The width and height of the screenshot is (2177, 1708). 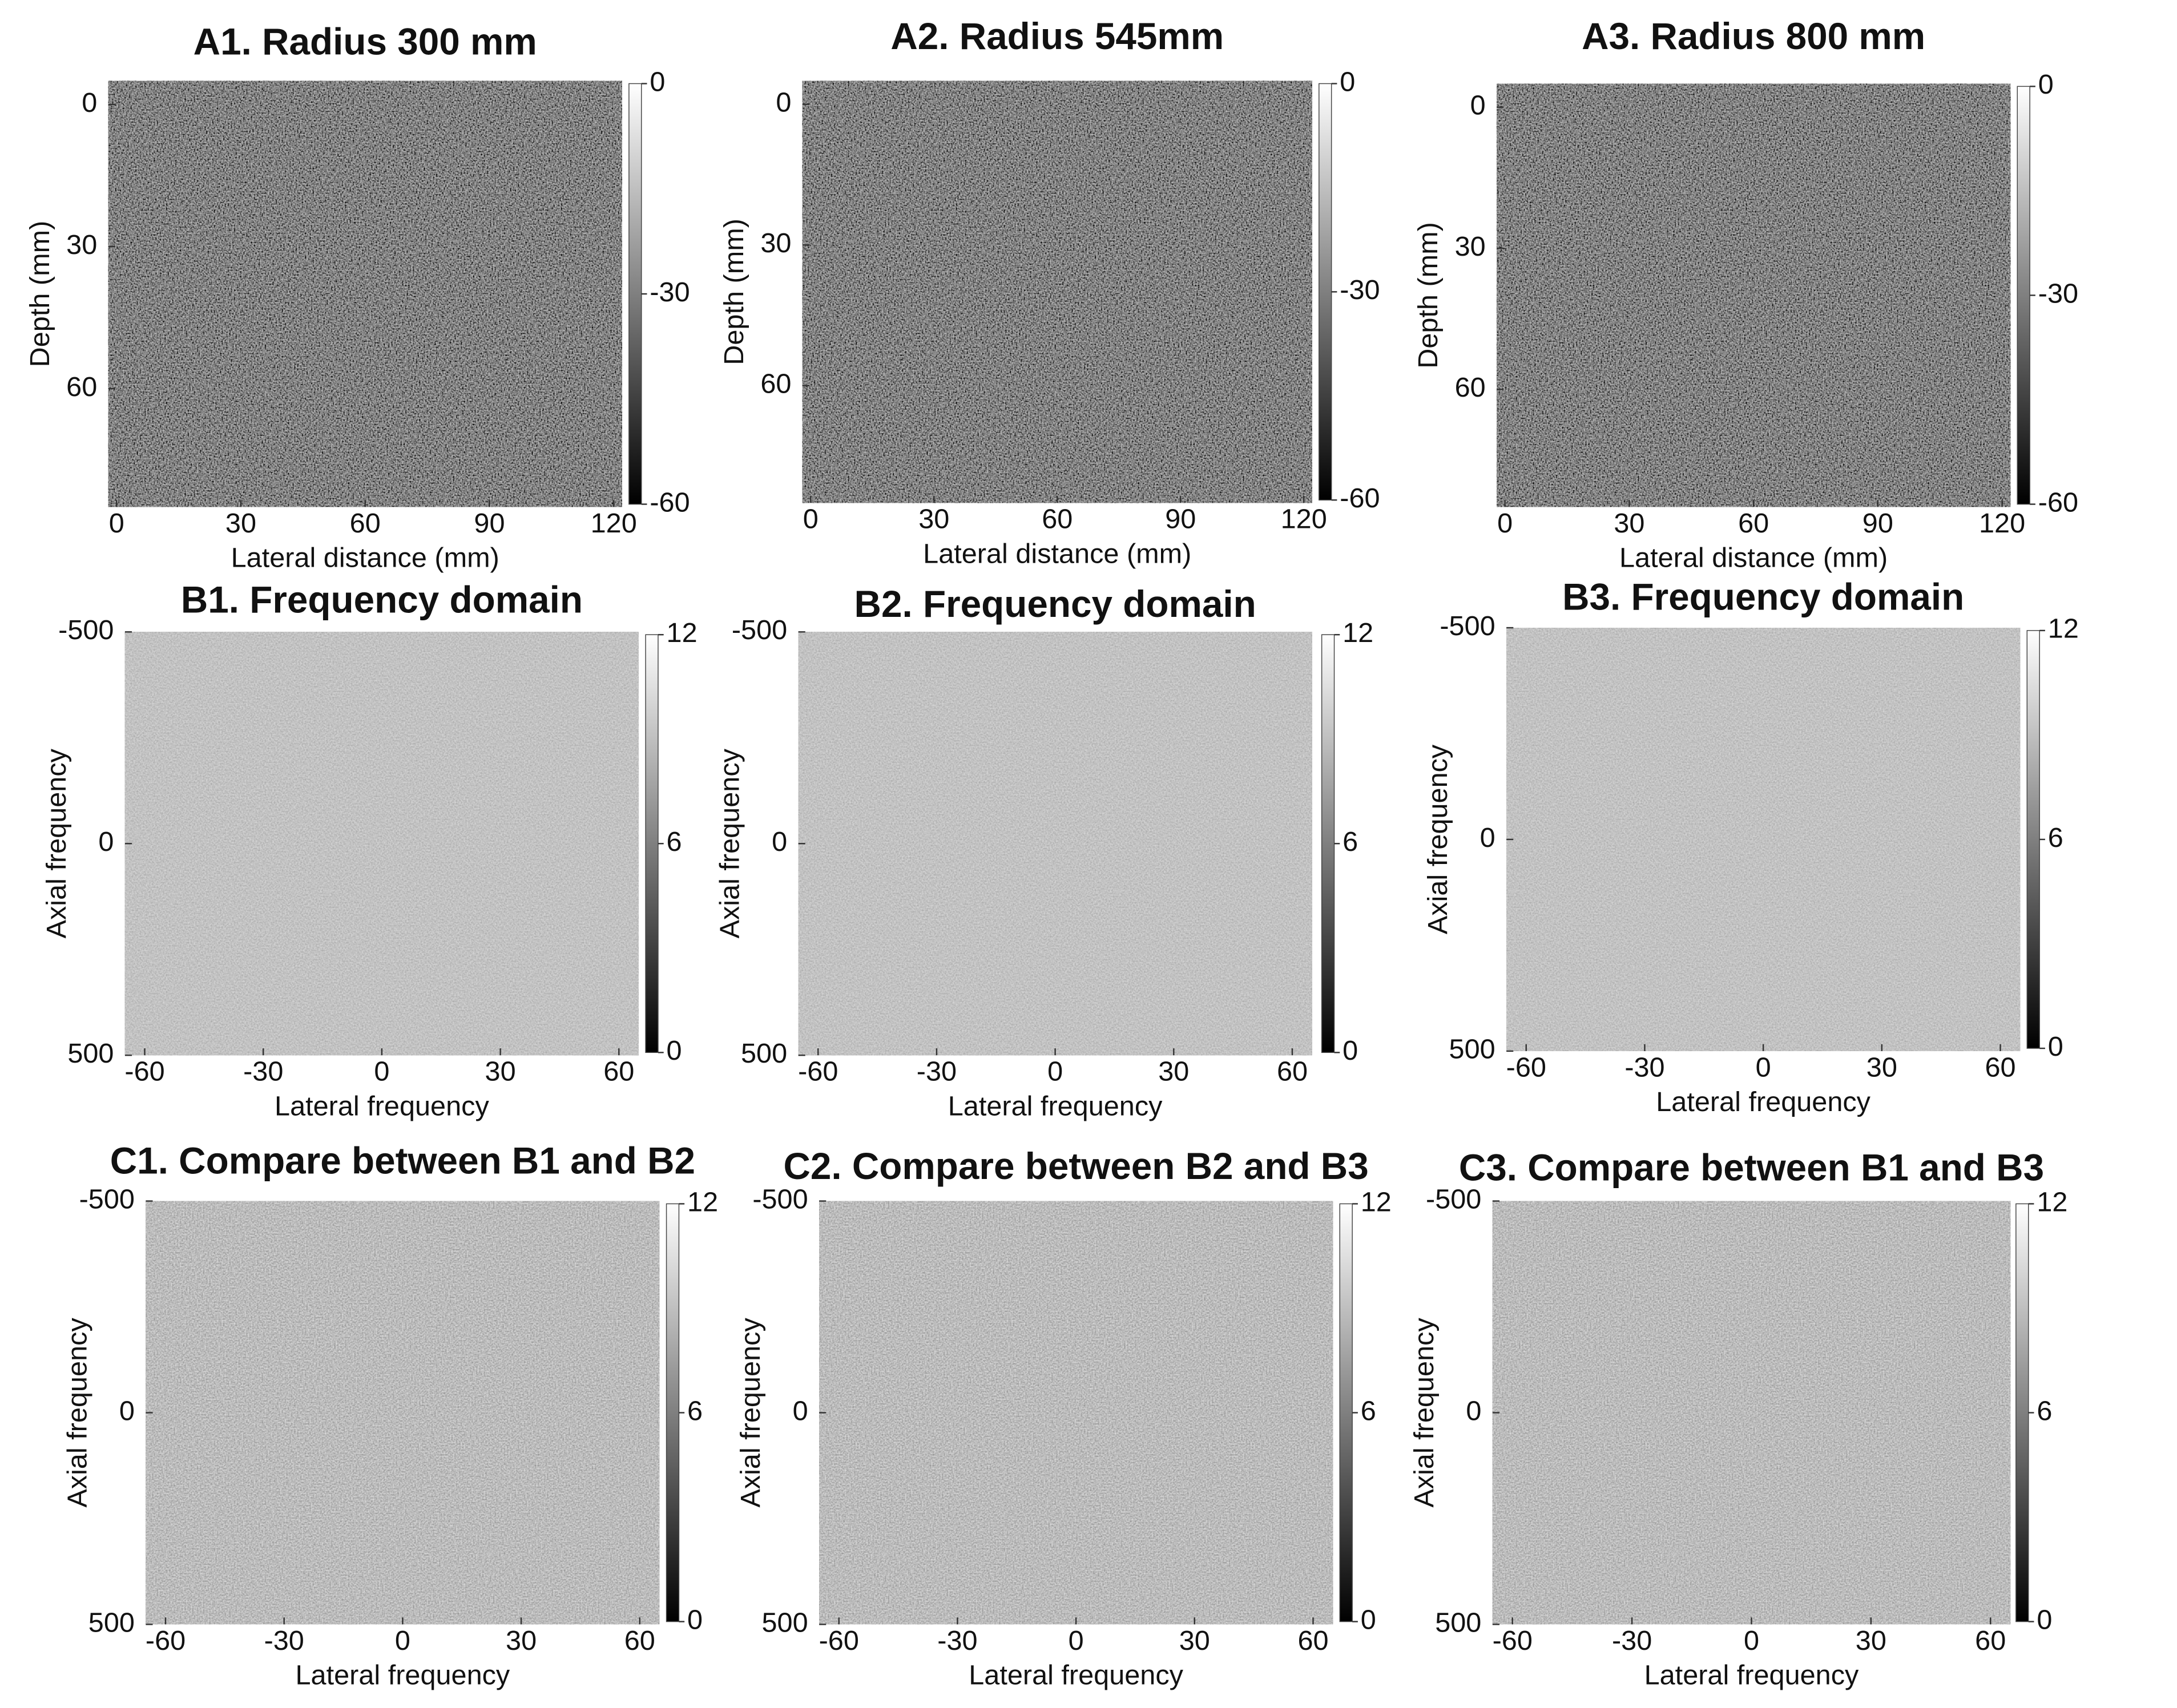 What do you see at coordinates (1763, 597) in the screenshot?
I see `panel-title: B3. Frequency domain` at bounding box center [1763, 597].